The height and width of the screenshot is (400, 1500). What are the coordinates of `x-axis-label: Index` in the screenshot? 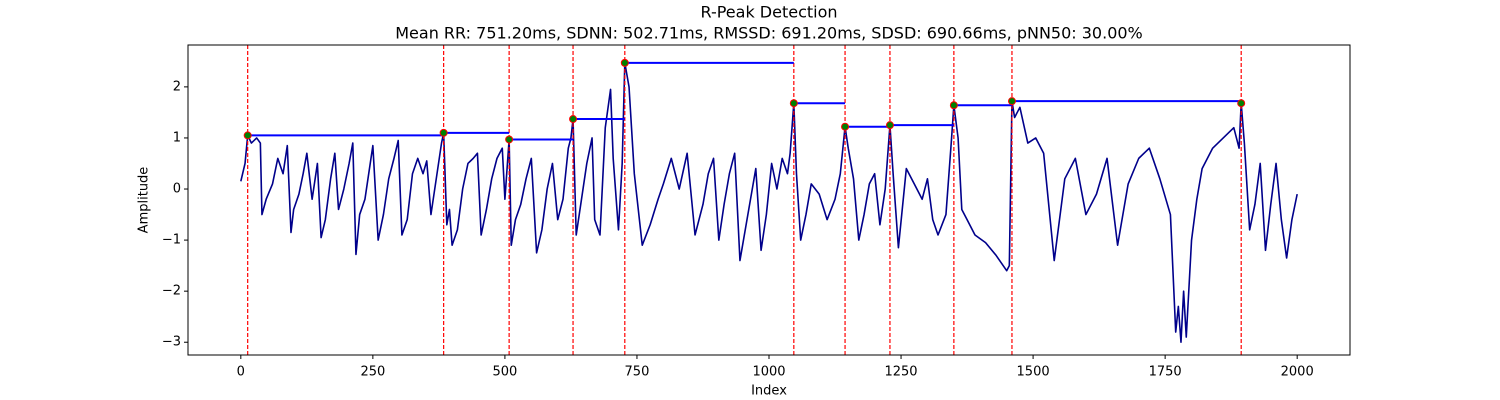 It's located at (769, 391).